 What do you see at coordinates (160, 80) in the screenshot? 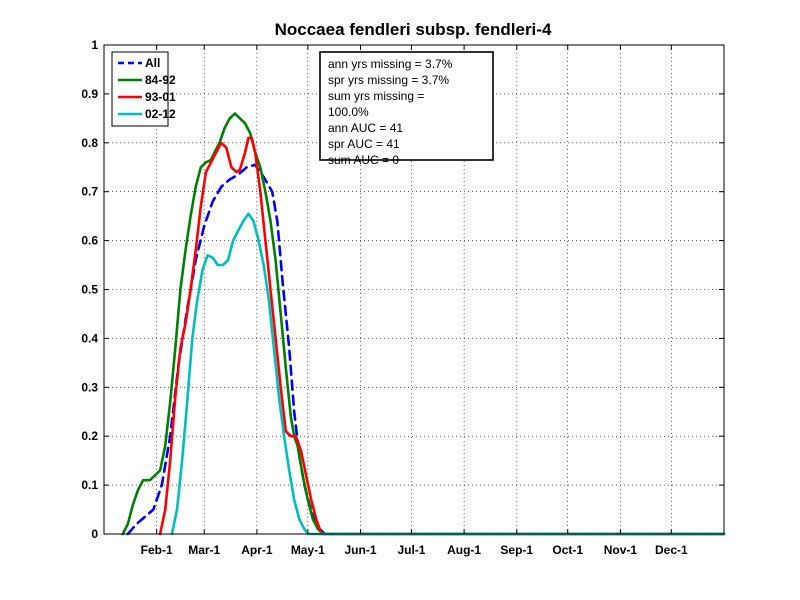
I see `legend-label: 84-92` at bounding box center [160, 80].